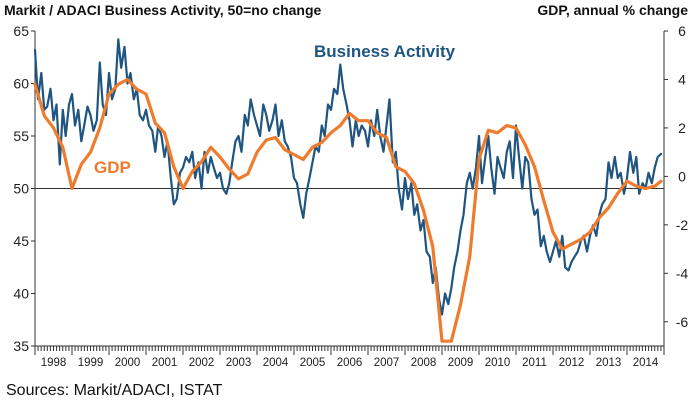 This screenshot has height=401, width=690. What do you see at coordinates (21, 31) in the screenshot?
I see `y-left-tick-label: 65` at bounding box center [21, 31].